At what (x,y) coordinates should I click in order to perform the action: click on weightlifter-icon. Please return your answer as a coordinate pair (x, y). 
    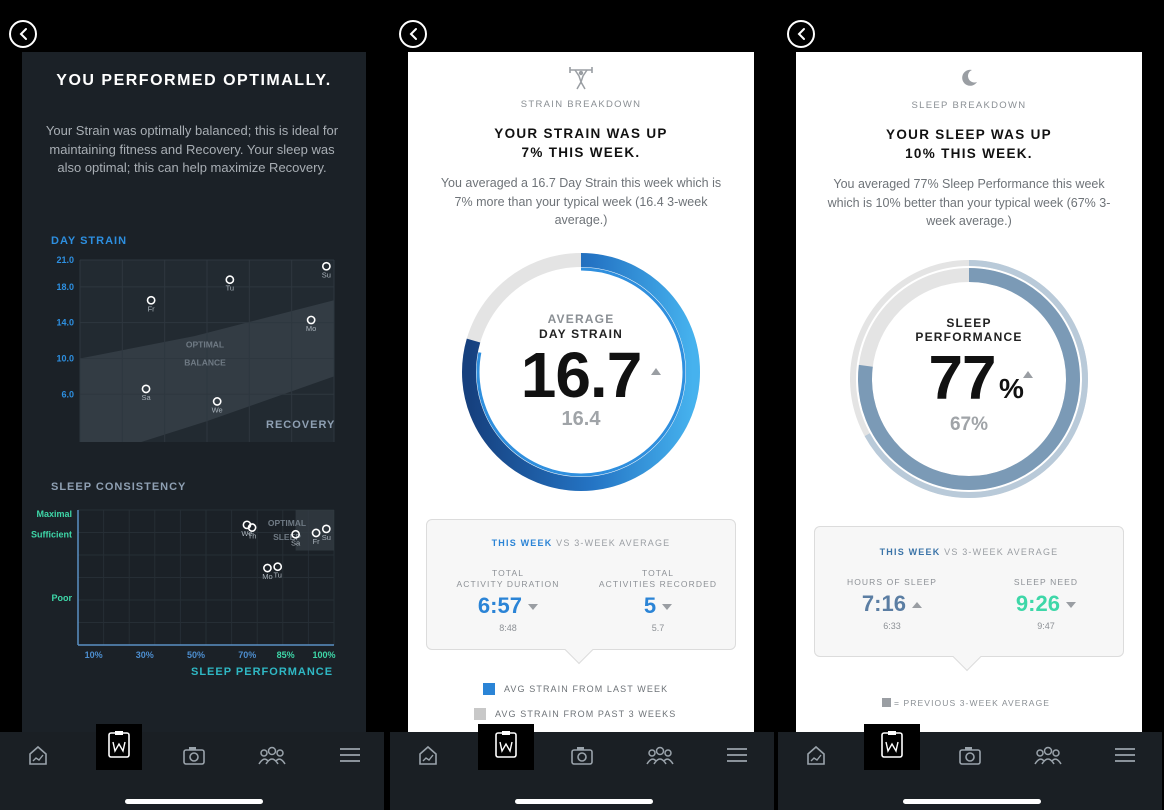
    Looking at the image, I should click on (581, 79).